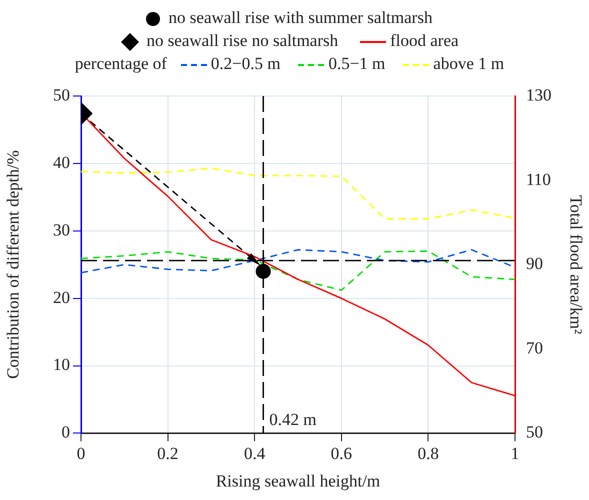 This screenshot has height=500, width=589. Describe the element at coordinates (120, 64) in the screenshot. I see `legend-title: percentage of` at that location.